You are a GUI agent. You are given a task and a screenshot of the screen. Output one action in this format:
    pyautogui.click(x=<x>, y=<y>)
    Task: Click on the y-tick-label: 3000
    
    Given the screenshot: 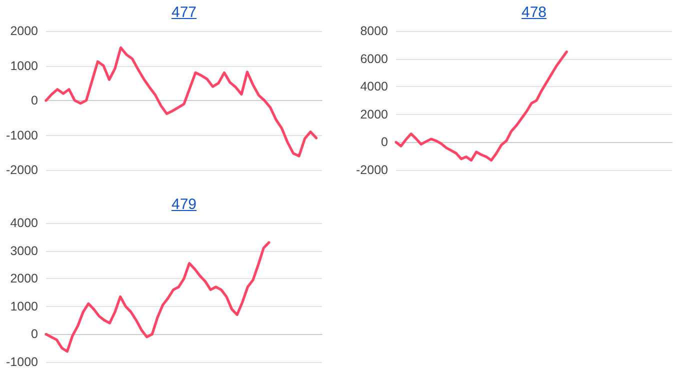 What is the action you would take?
    pyautogui.click(x=24, y=251)
    